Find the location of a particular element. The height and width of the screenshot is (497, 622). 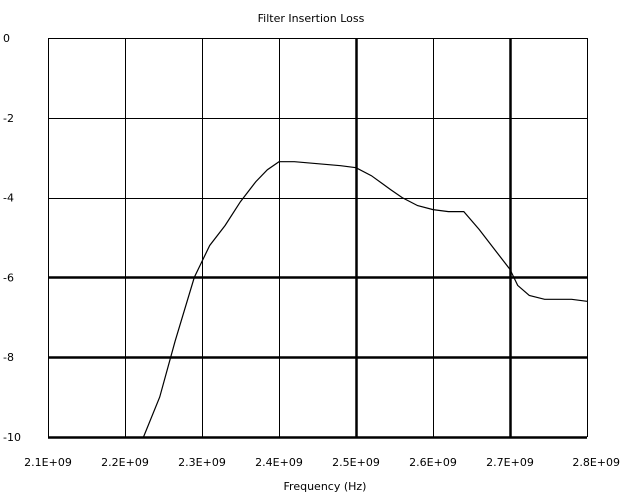

y-tick-label: -4 is located at coordinates (8, 198).